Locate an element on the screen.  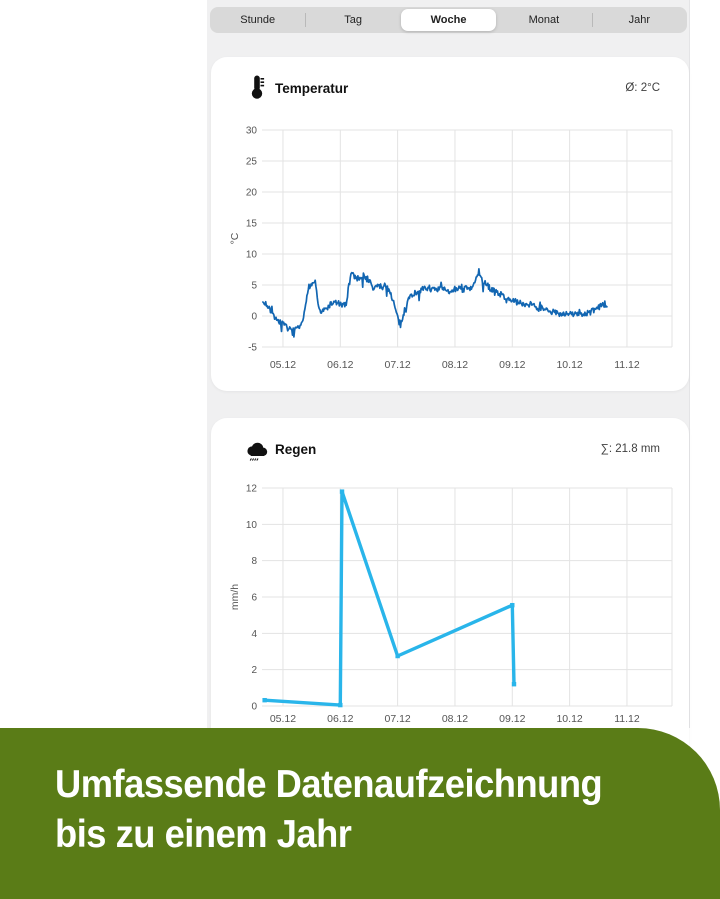
thermometer-icon is located at coordinates (258, 87).